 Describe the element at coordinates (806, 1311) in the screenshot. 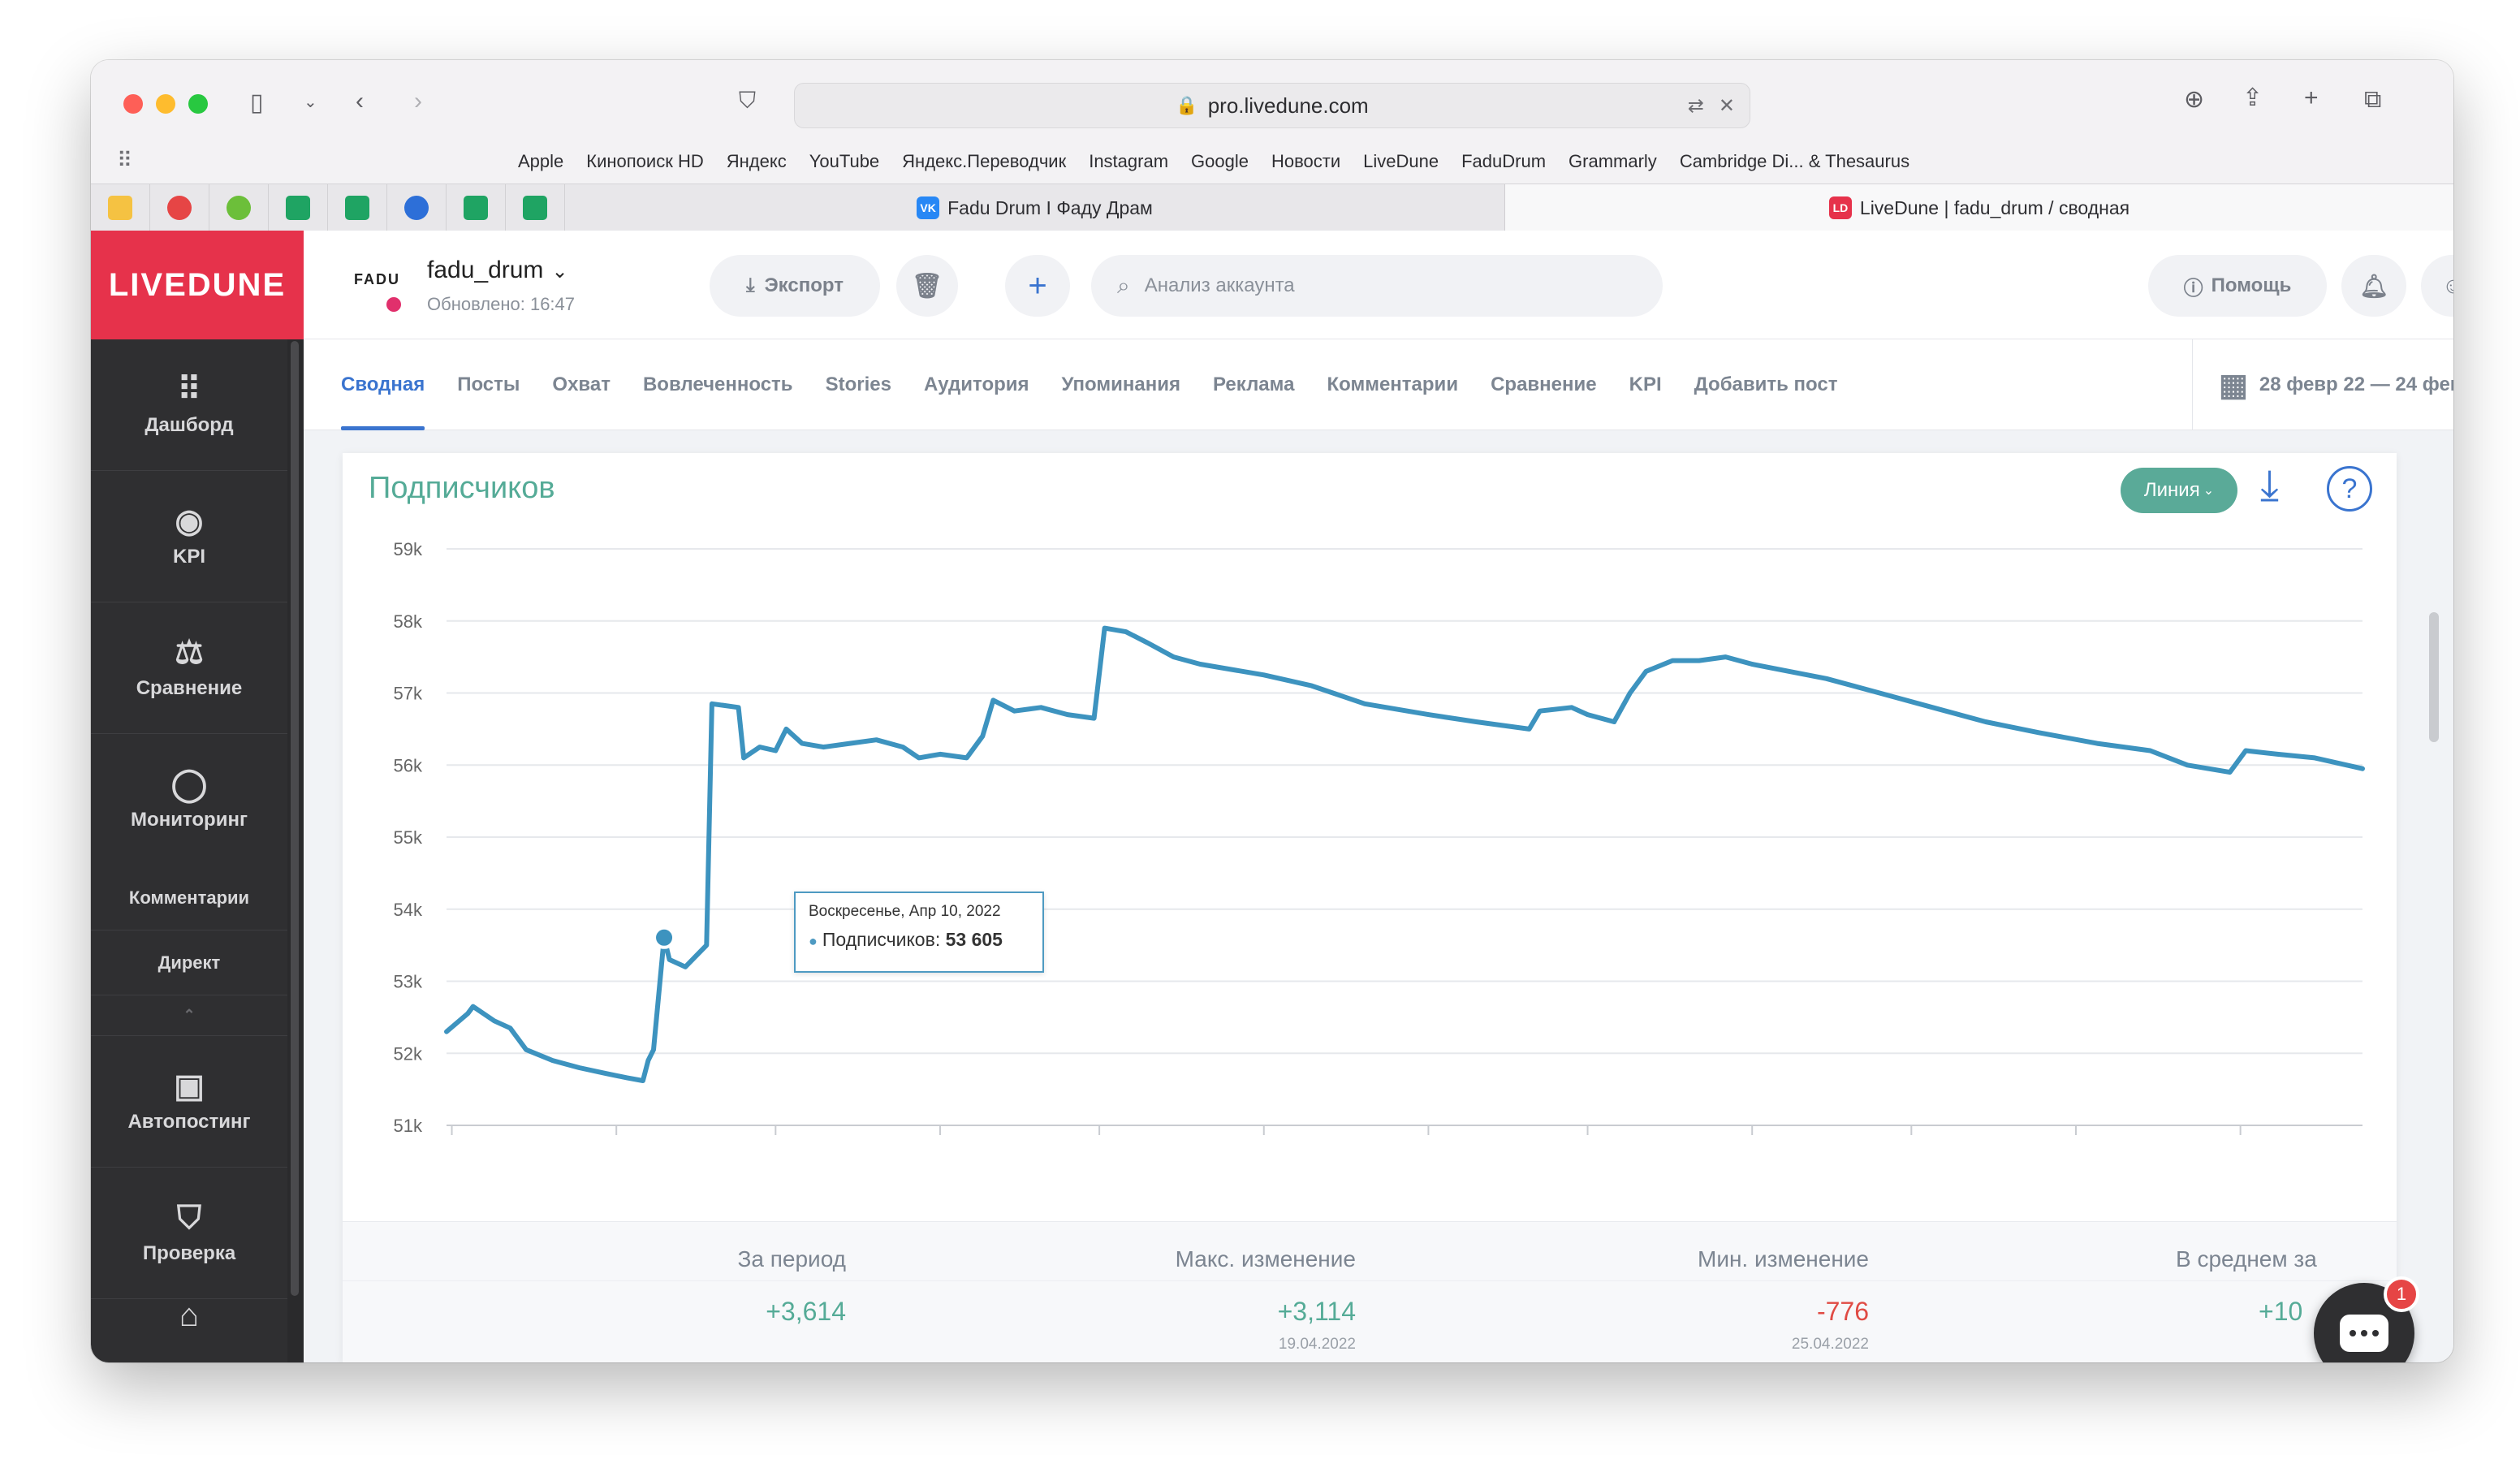

I see `stat-value: +3,614` at that location.